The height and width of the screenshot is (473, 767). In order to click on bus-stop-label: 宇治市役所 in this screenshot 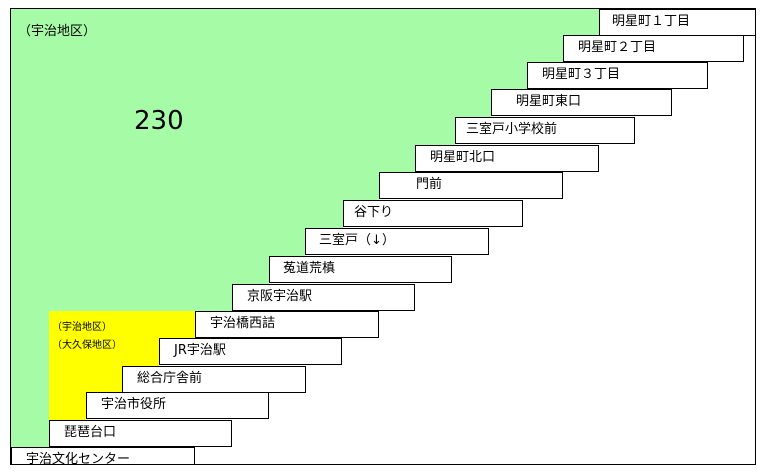, I will do `click(134, 404)`.